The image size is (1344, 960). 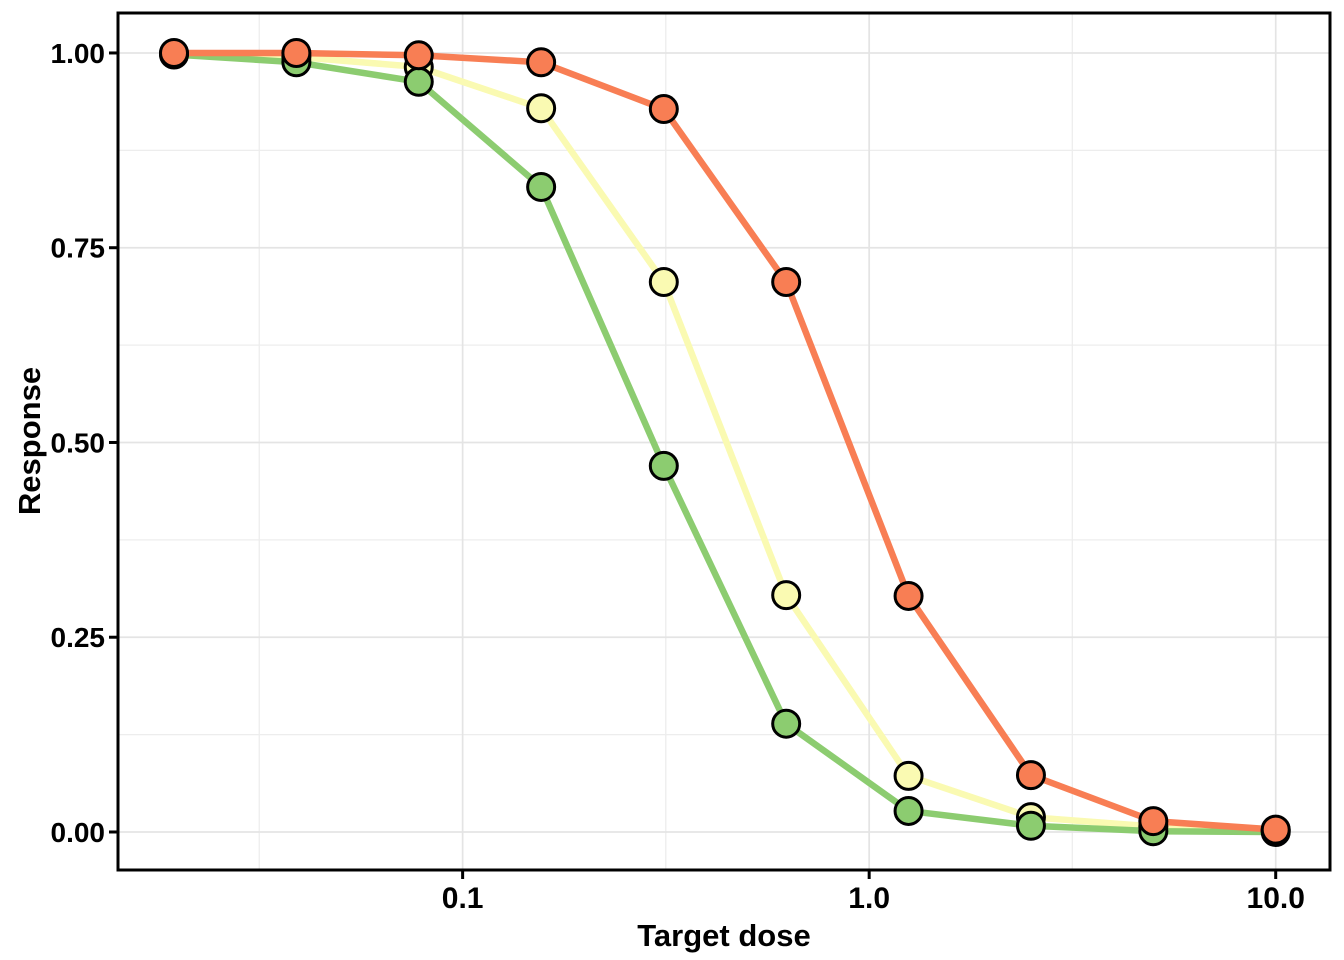 What do you see at coordinates (724, 935) in the screenshot?
I see `x-axis-title: Target dose` at bounding box center [724, 935].